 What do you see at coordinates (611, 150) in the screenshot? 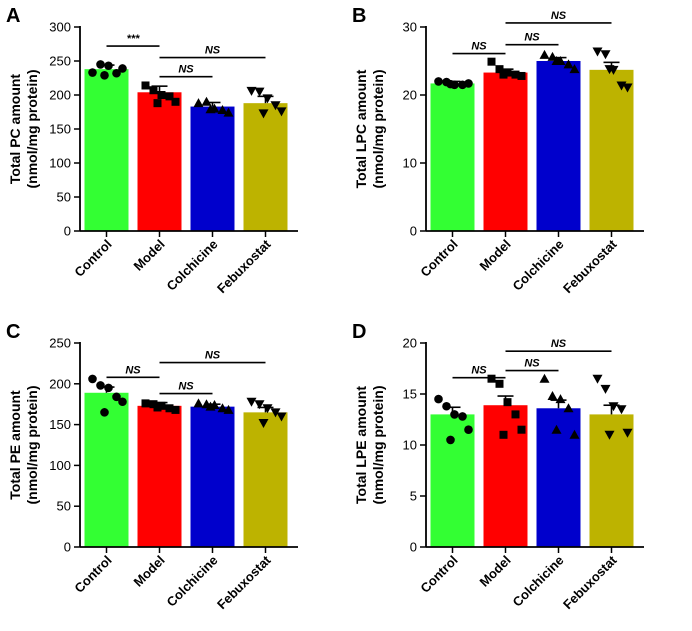
I see `bar-b-febuxostat` at bounding box center [611, 150].